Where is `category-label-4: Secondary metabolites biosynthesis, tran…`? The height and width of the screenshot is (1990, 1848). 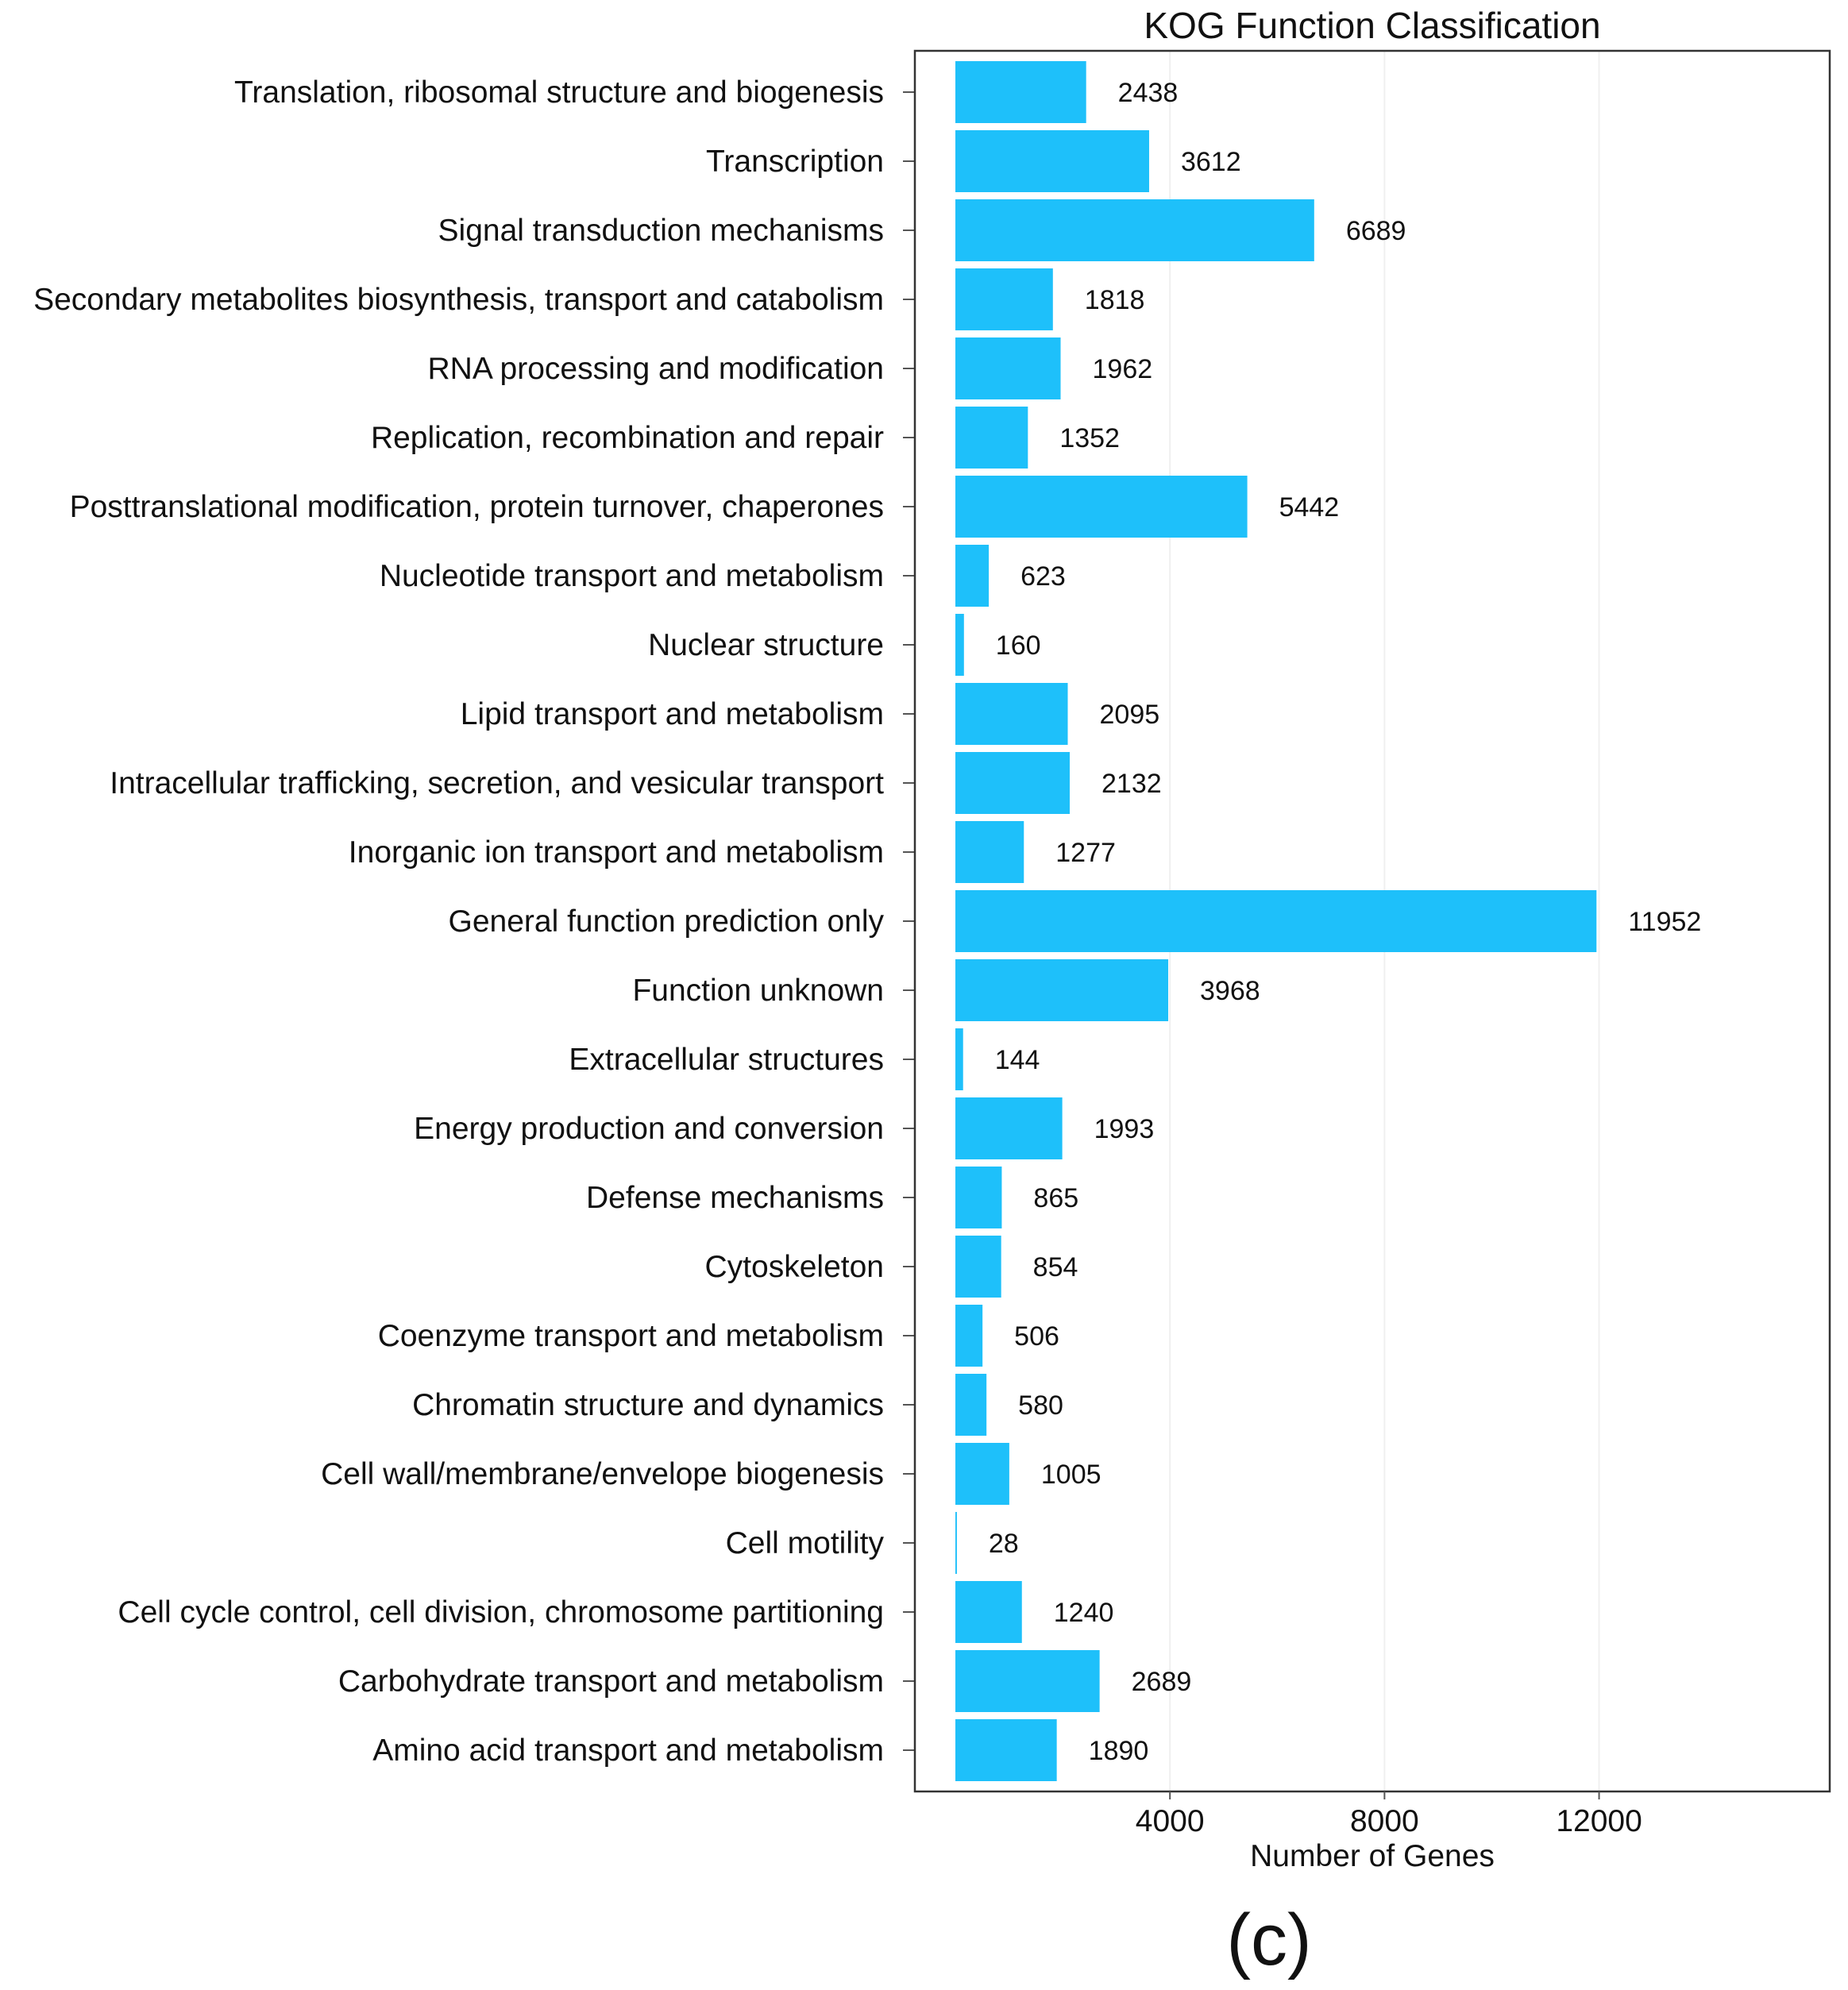 category-label-4: Secondary metabolites biosynthesis, tran… is located at coordinates (458, 300).